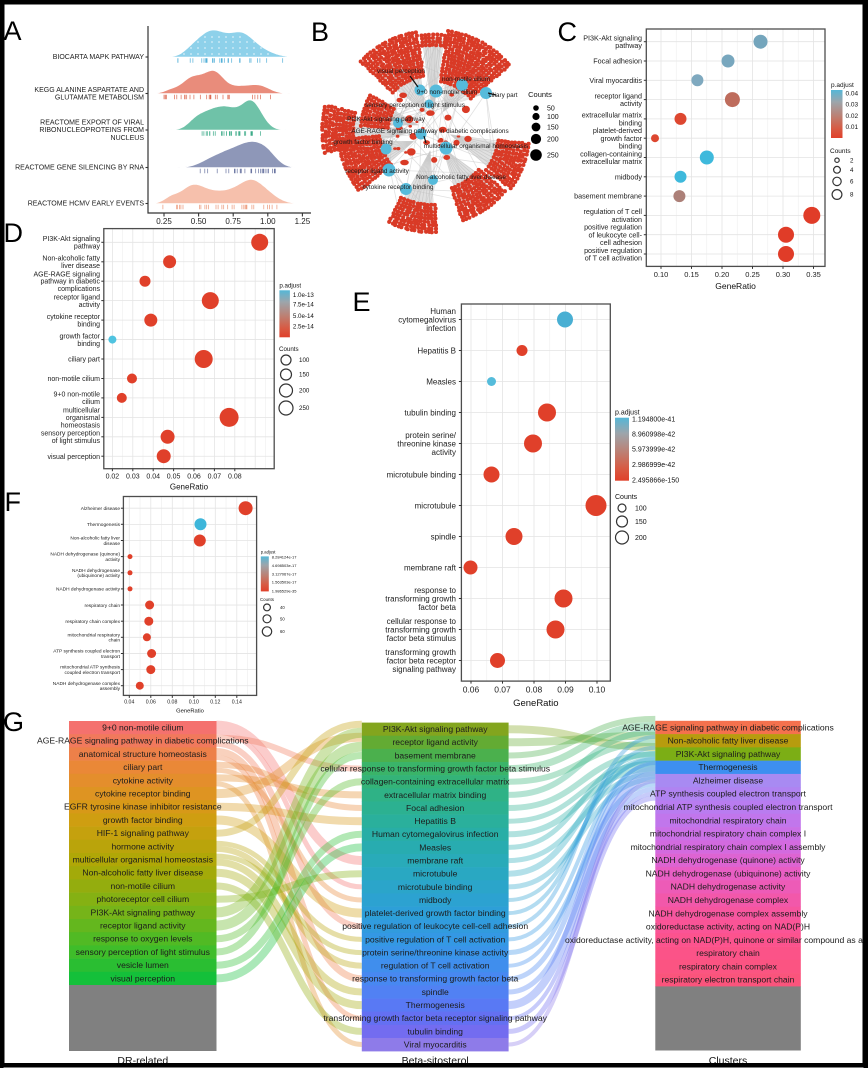 This screenshot has height=1072, width=868. Describe the element at coordinates (284, 591) in the screenshot. I see `svg-text: 1.986529e-35` at that location.